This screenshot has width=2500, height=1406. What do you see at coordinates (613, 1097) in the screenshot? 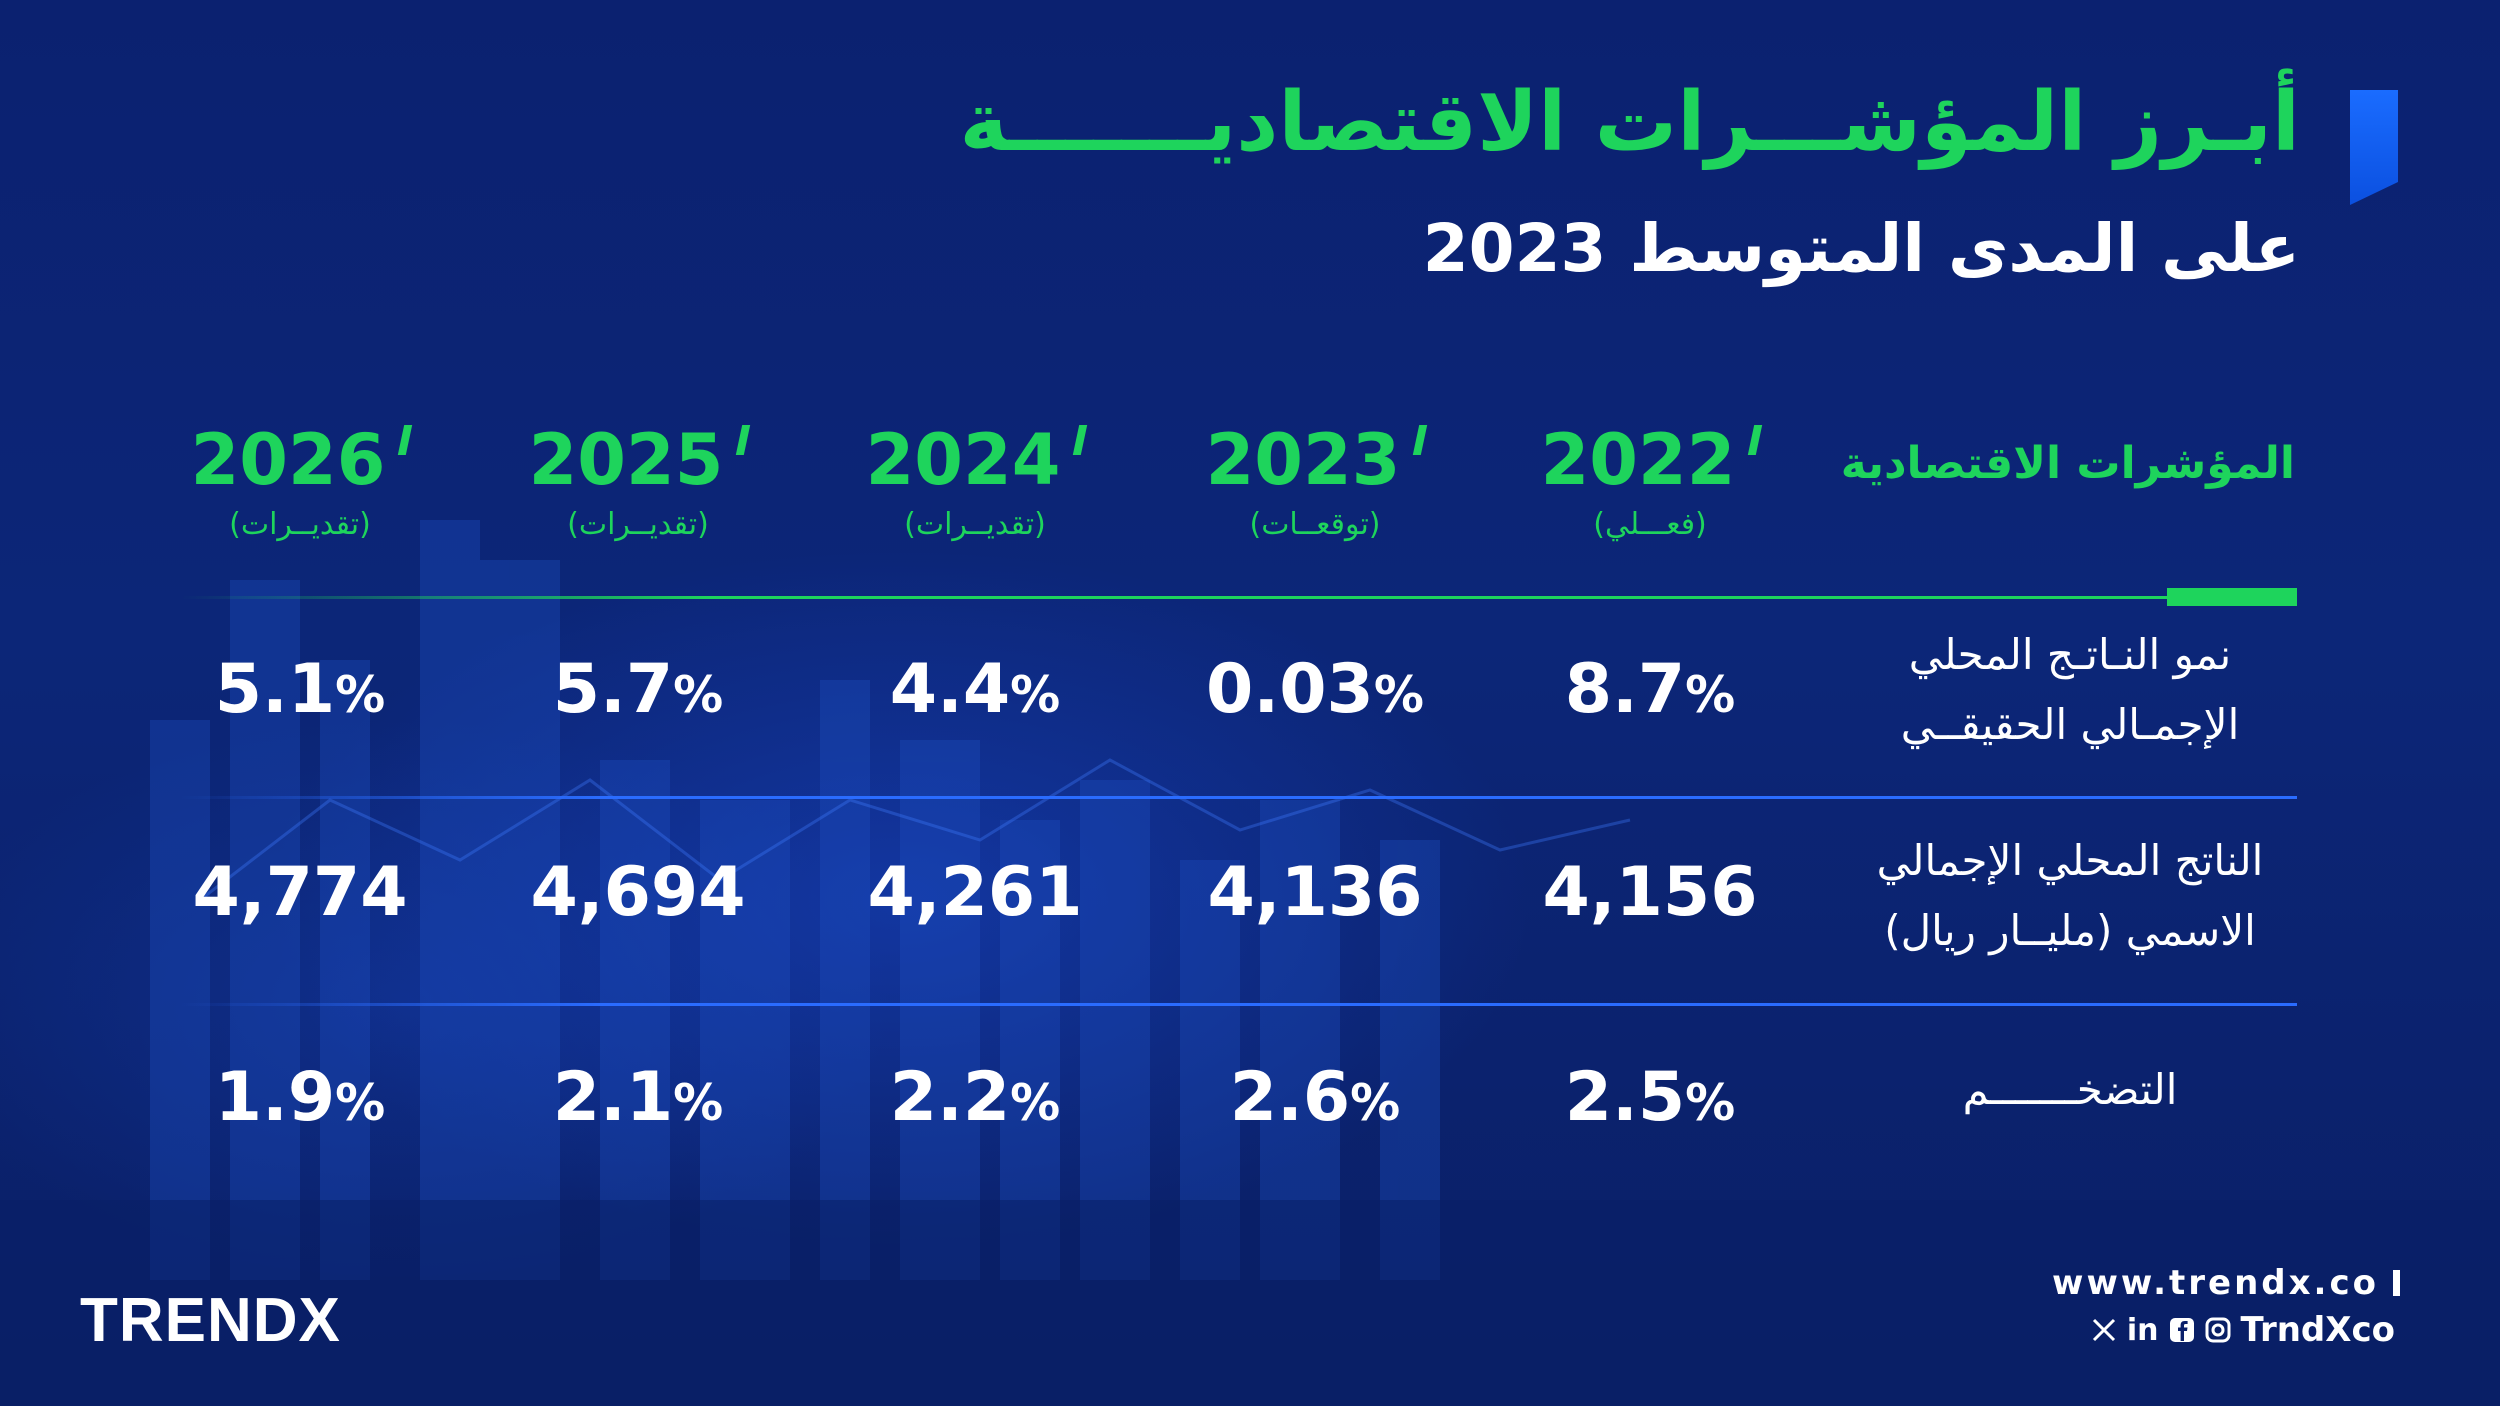
I see `cell-value: 2.1` at bounding box center [613, 1097].